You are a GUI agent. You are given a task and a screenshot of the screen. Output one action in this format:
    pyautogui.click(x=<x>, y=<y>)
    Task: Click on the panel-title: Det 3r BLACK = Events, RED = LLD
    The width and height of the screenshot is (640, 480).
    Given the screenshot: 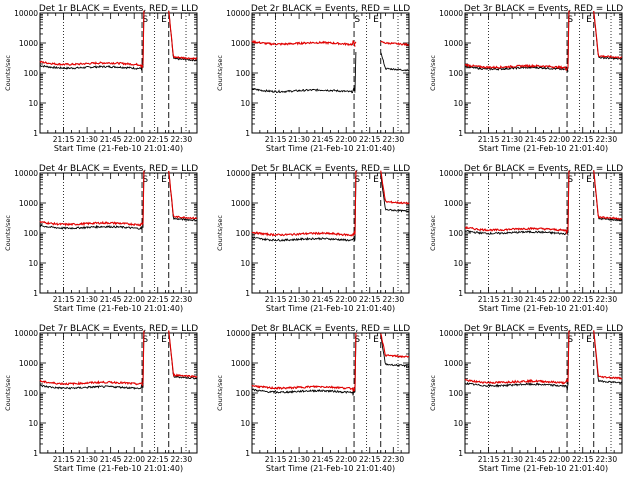 What is the action you would take?
    pyautogui.click(x=543, y=9)
    